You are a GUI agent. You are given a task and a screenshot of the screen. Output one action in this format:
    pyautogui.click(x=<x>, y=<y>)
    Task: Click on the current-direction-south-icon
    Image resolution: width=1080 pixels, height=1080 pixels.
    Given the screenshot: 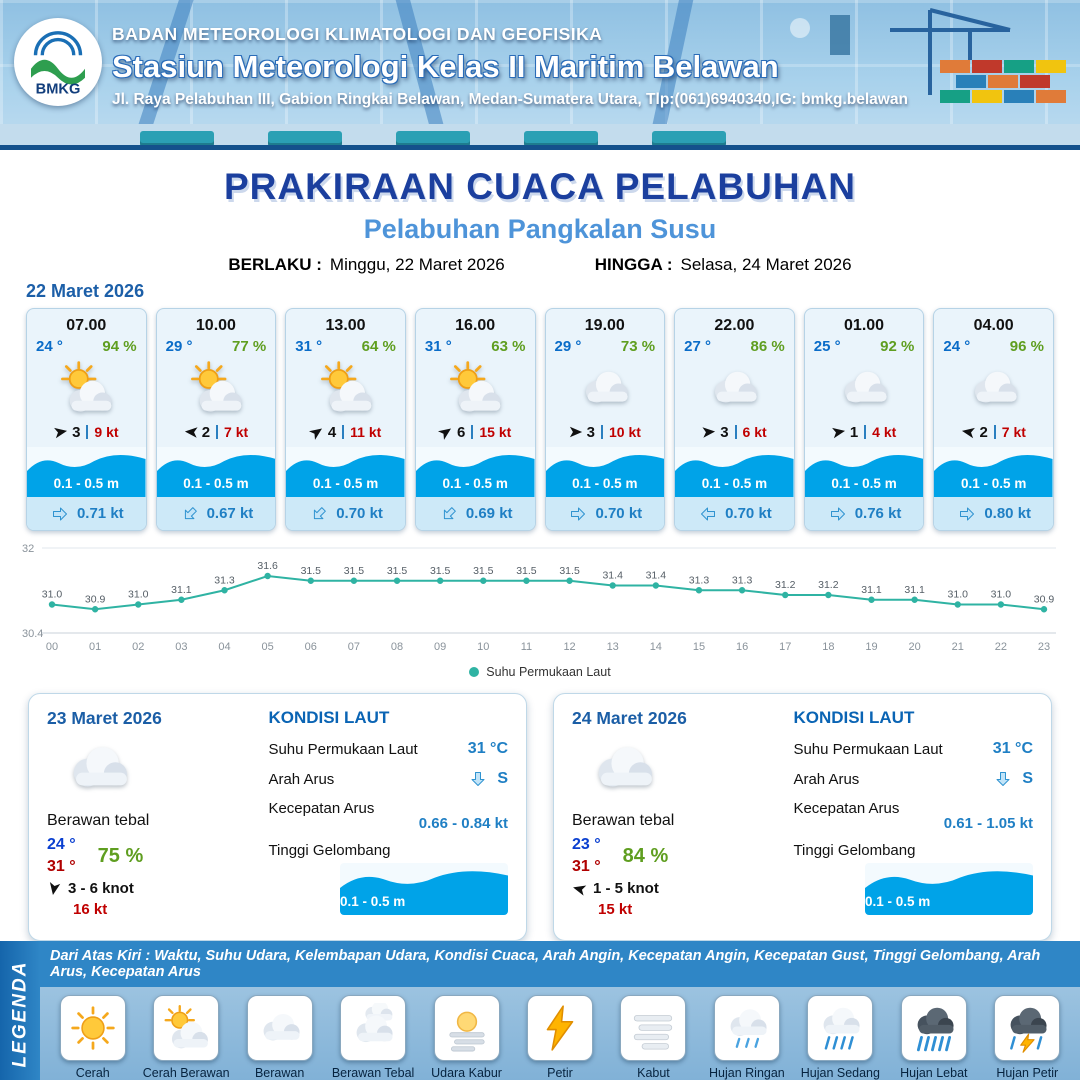 What is the action you would take?
    pyautogui.click(x=478, y=779)
    